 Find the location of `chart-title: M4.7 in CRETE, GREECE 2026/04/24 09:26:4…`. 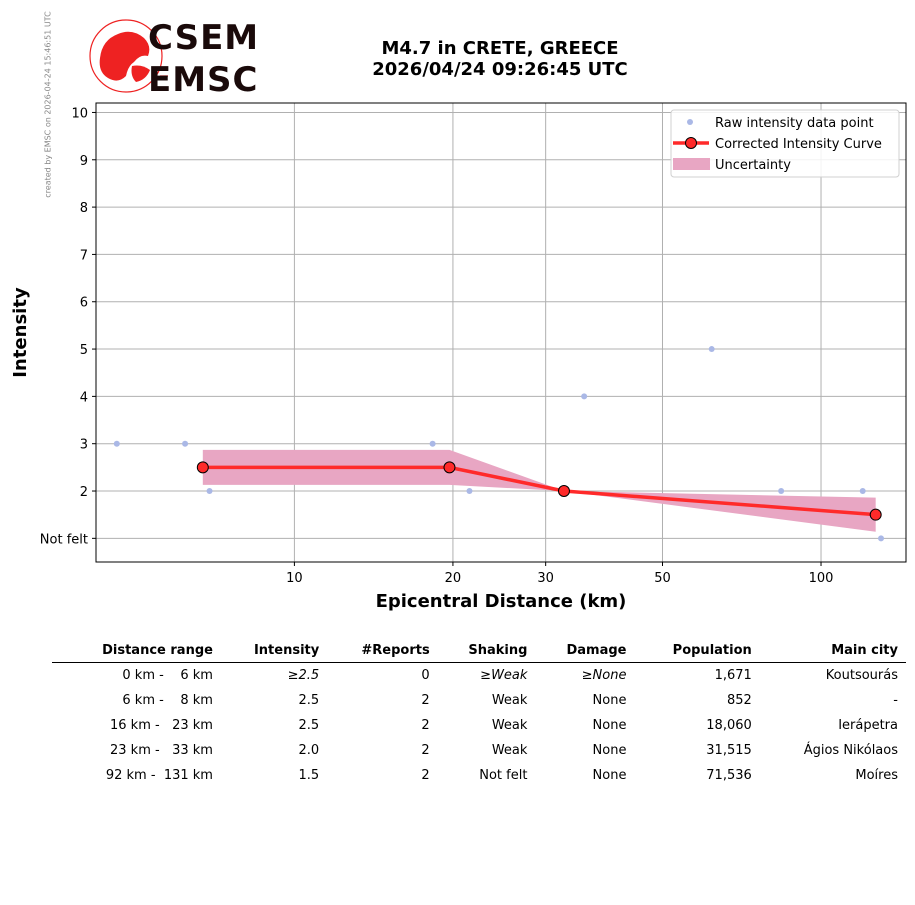

chart-title: M4.7 in CRETE, GREECE 2026/04/24 09:26:4… is located at coordinates (500, 59).